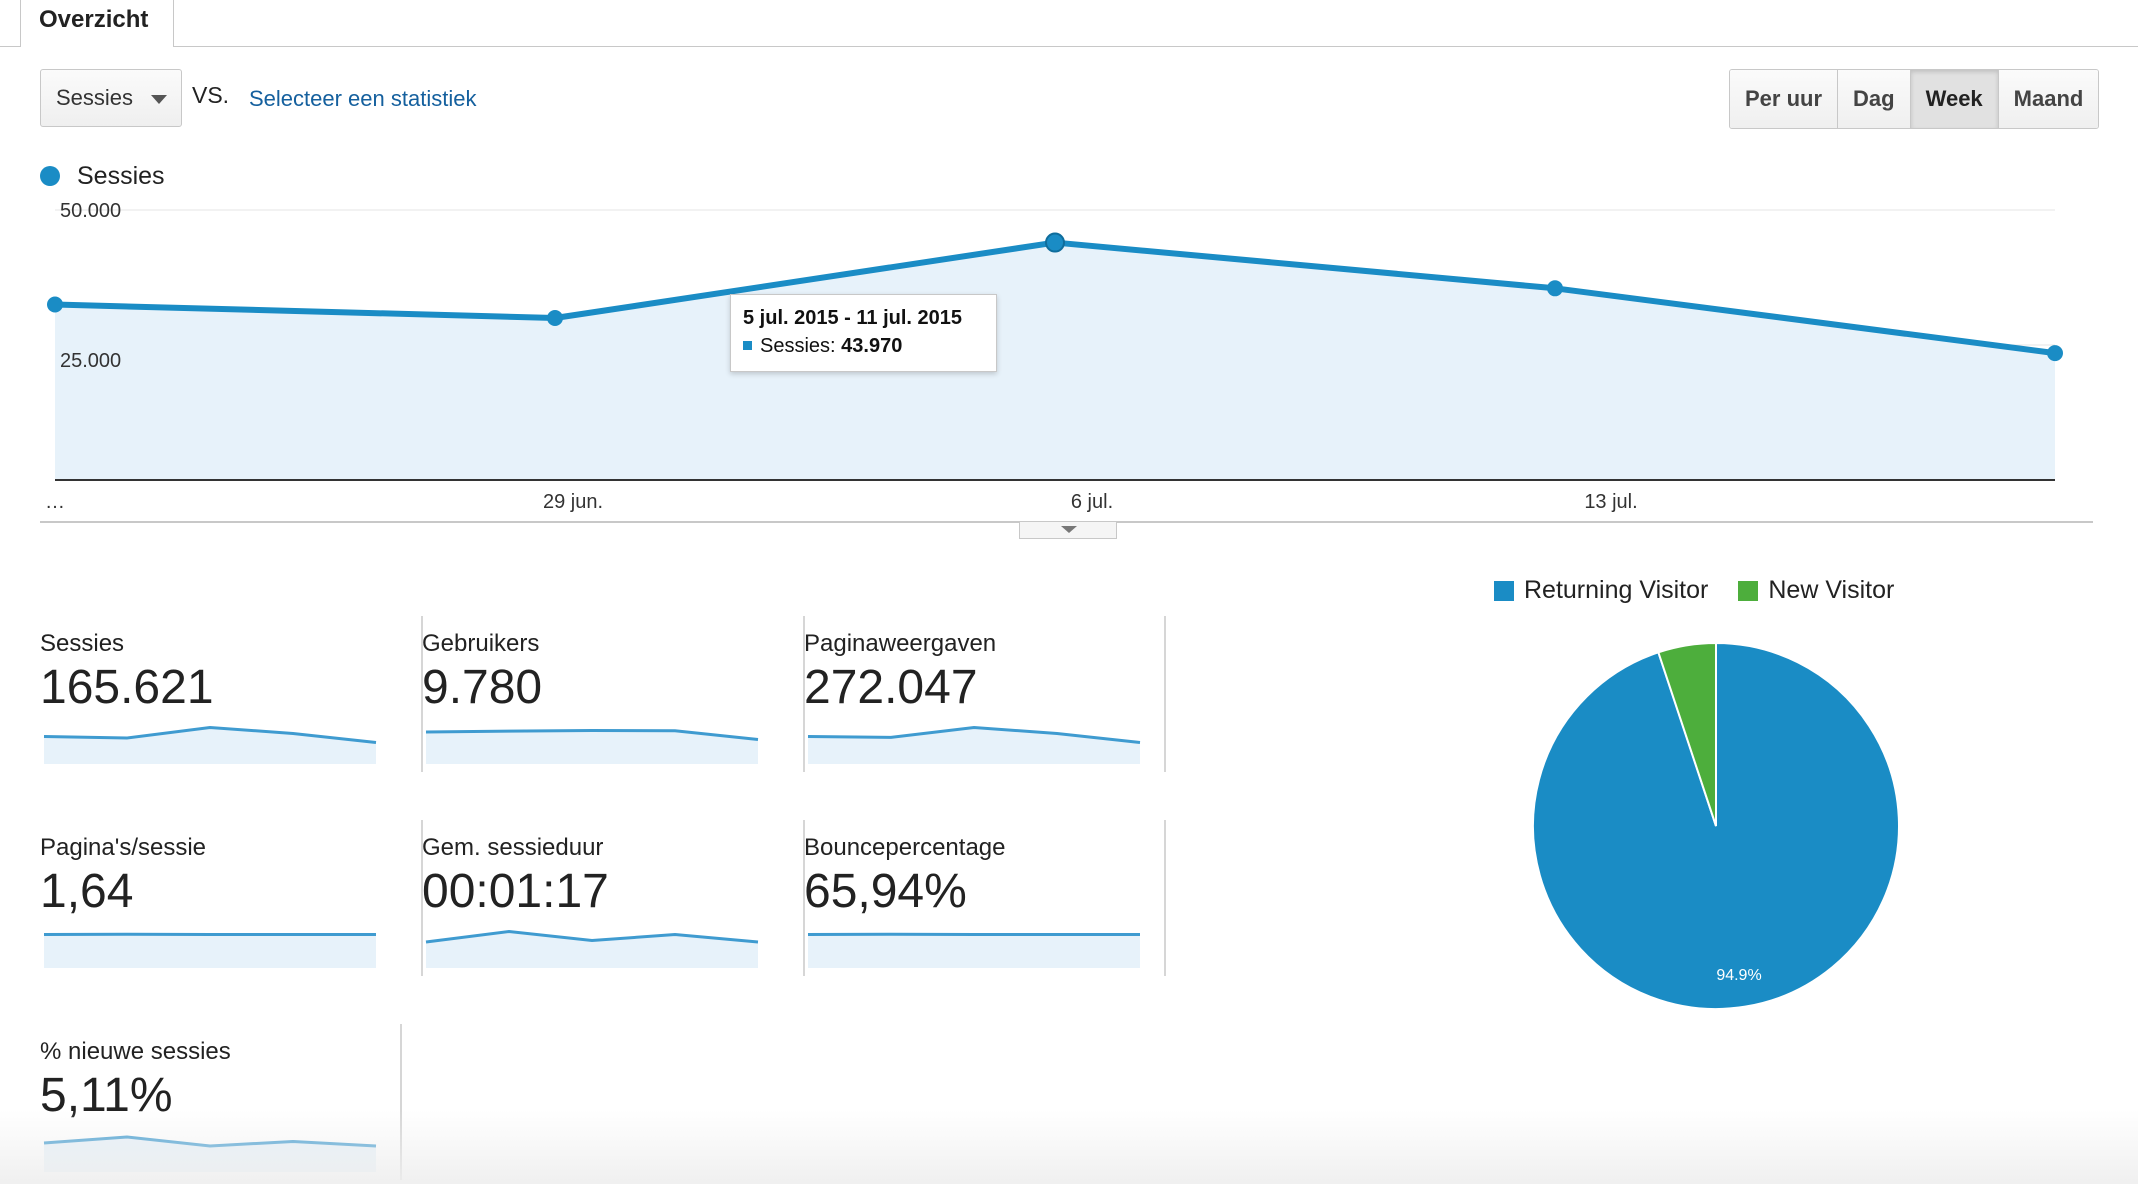 Image resolution: width=2138 pixels, height=1184 pixels. Describe the element at coordinates (482, 687) in the screenshot. I see `metric-value: 9.780` at that location.